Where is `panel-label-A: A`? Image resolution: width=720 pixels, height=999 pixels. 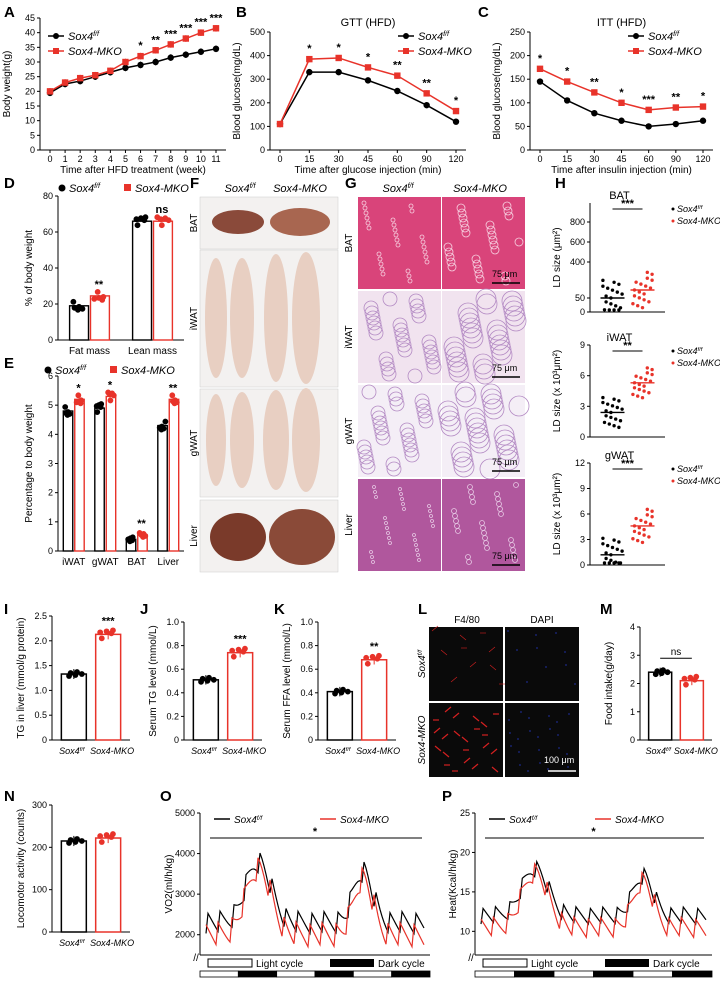
panel-label-A: A is located at coordinates (9, 12).